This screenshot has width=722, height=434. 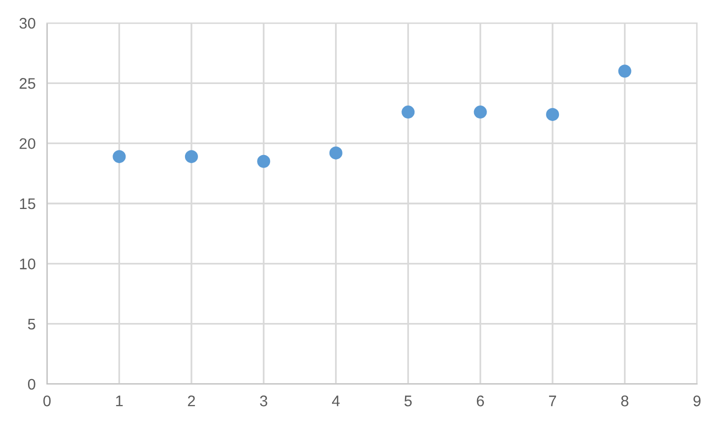 I want to click on y-tick-label: 20, so click(x=28, y=144).